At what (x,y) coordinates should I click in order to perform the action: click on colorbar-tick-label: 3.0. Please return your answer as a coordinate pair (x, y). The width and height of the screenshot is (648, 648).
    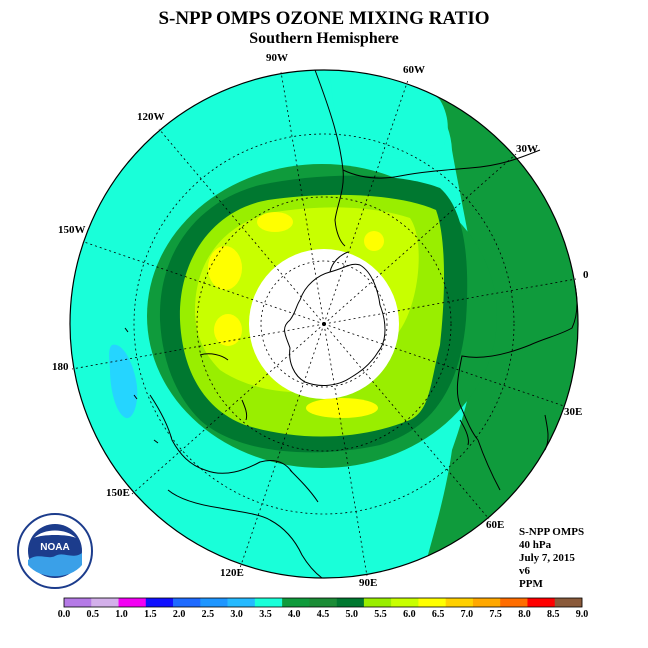
    Looking at the image, I should click on (236, 614).